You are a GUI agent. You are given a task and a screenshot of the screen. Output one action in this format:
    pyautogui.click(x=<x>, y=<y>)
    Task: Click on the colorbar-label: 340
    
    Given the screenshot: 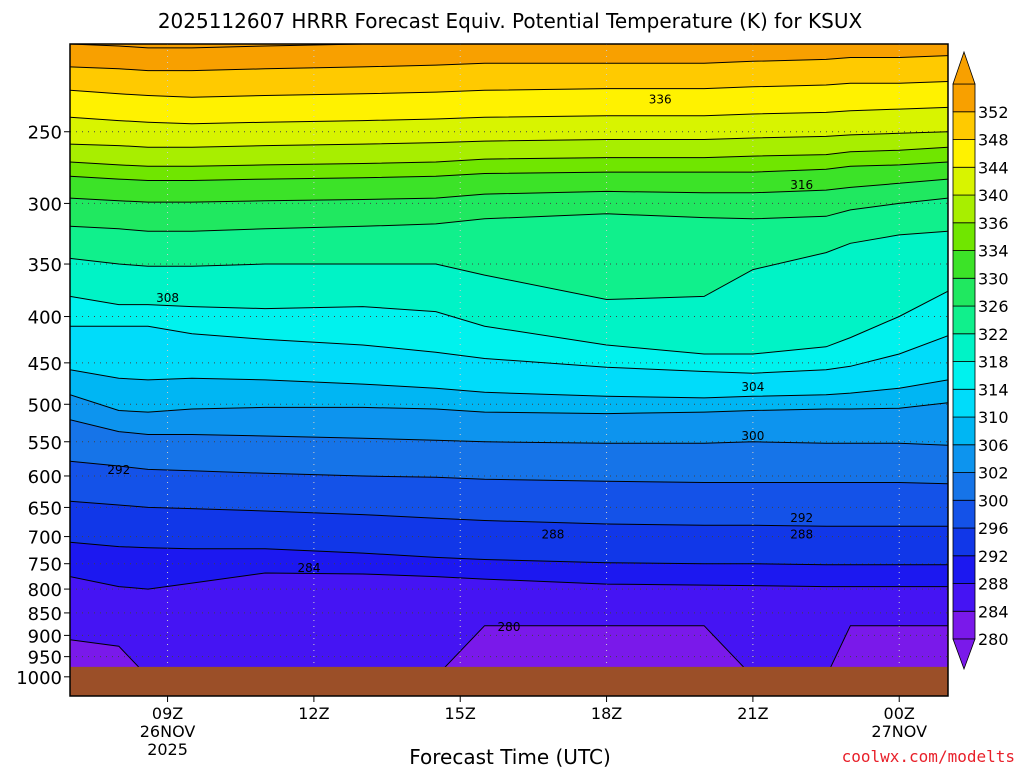 What is the action you would take?
    pyautogui.click(x=993, y=195)
    